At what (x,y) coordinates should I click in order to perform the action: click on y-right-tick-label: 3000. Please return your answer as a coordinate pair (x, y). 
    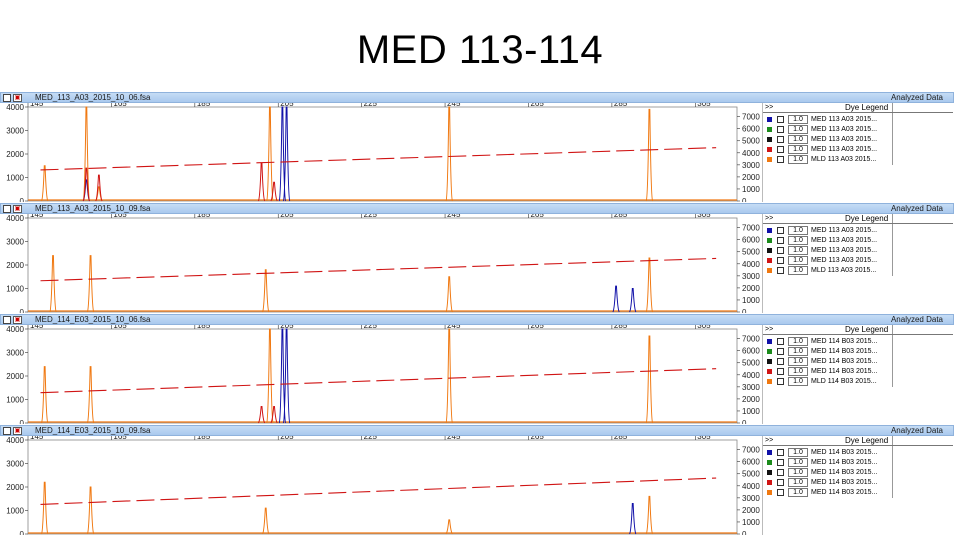
    Looking at the image, I should click on (751, 276).